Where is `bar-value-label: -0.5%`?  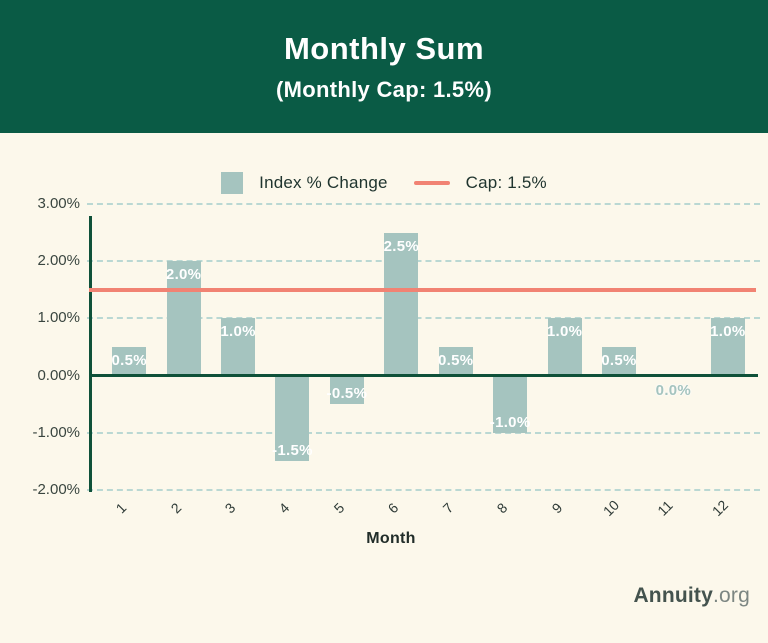 bar-value-label: -0.5% is located at coordinates (347, 394).